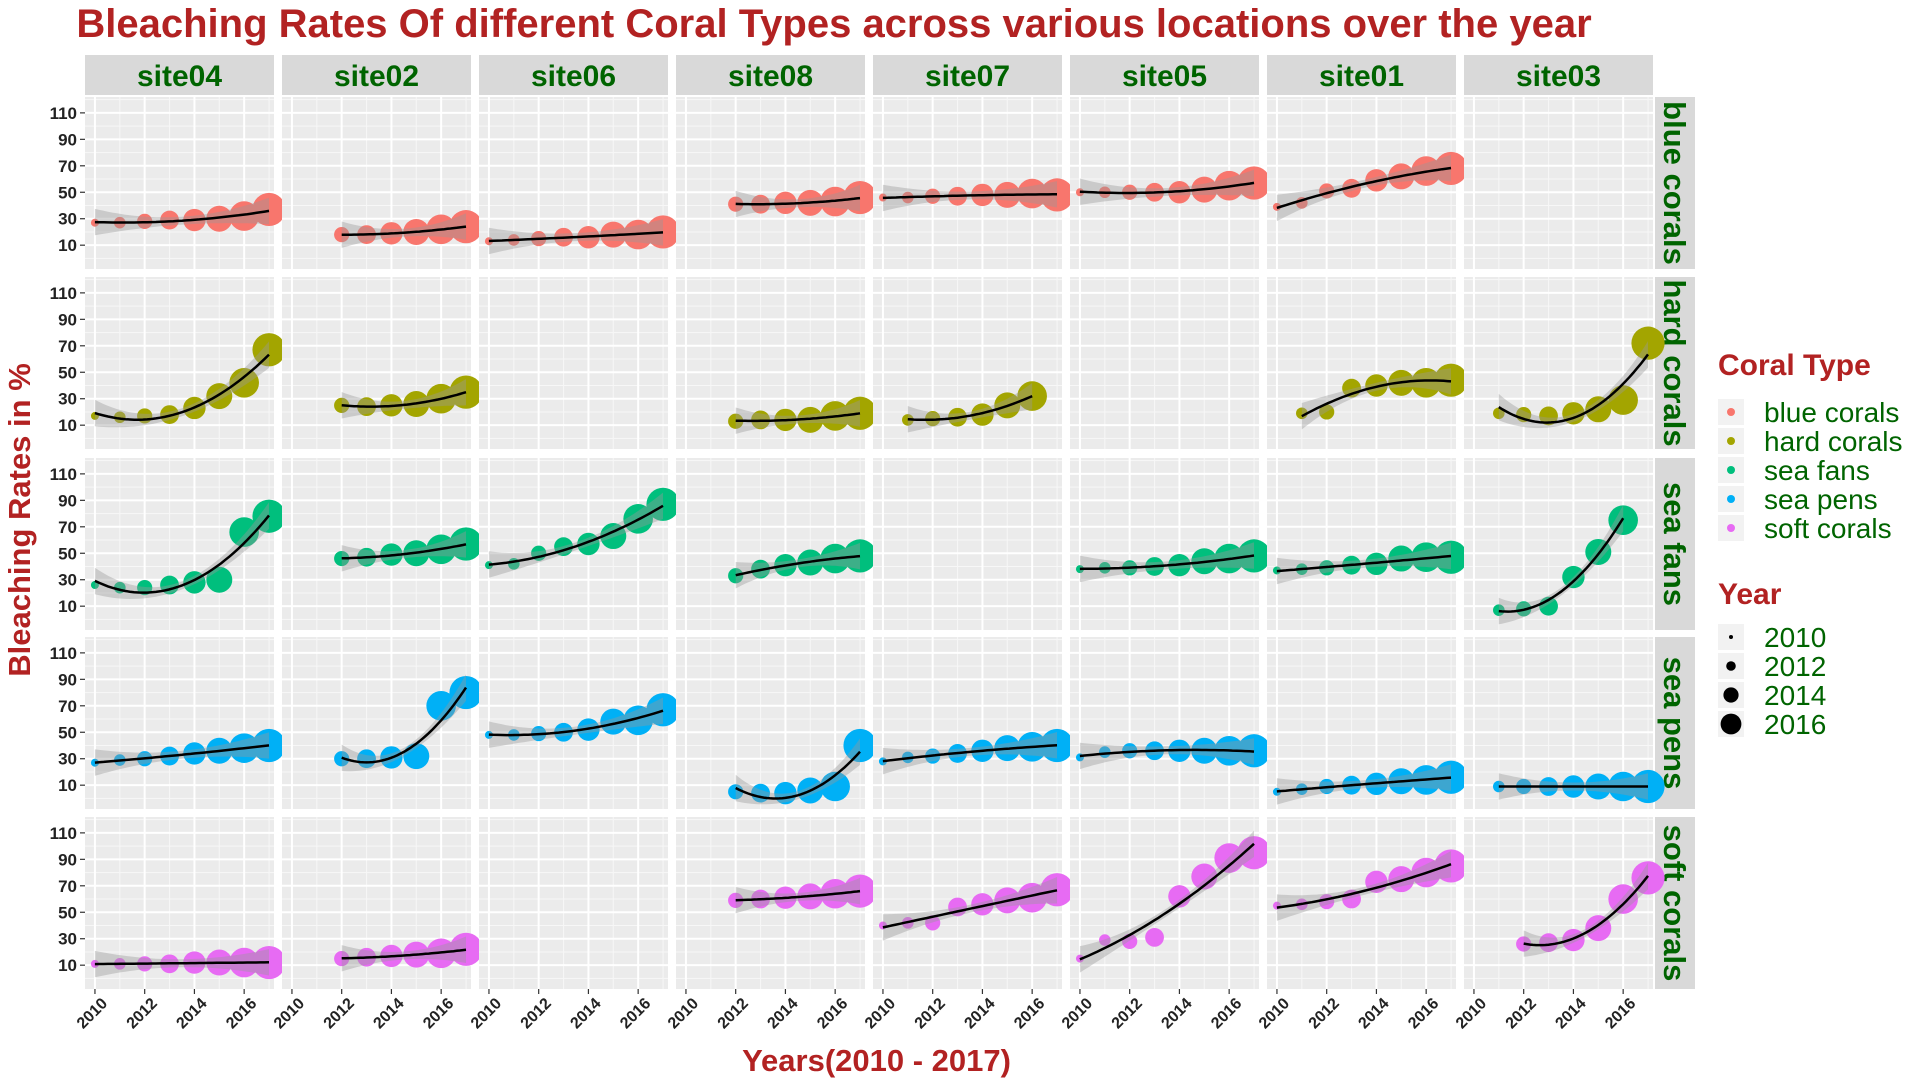 This screenshot has height=1080, width=1920. Describe the element at coordinates (1675, 903) in the screenshot. I see `facet-strip-box` at that location.